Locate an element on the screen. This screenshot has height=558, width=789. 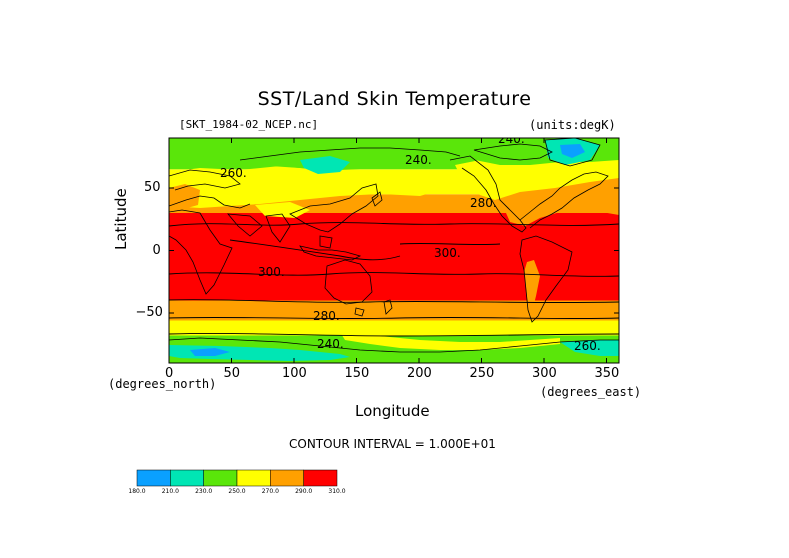
y-tick-label: 50 is located at coordinates (152, 187).